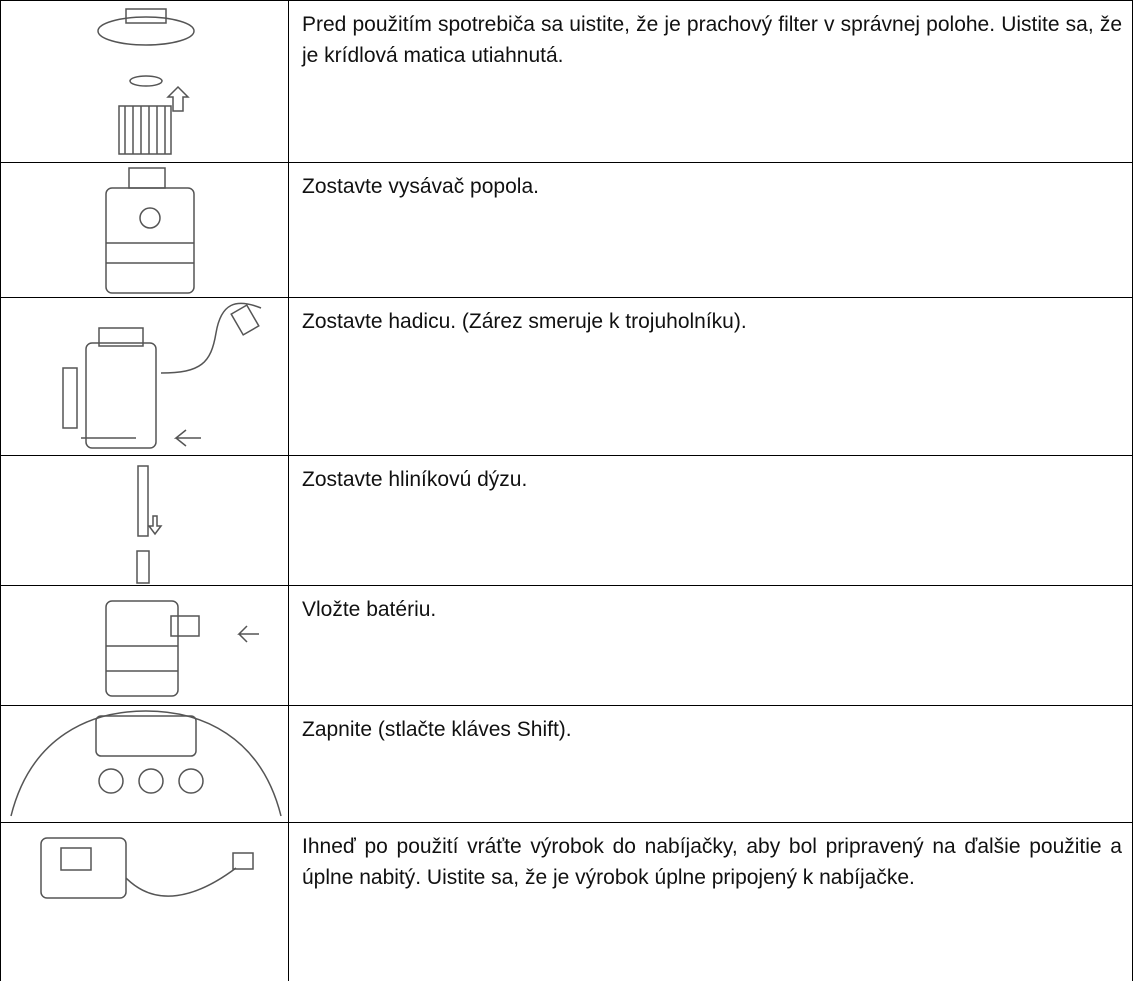 Image resolution: width=1137 pixels, height=981 pixels. Describe the element at coordinates (369, 609) in the screenshot. I see `instruction-text: Vložte batériu.` at that location.